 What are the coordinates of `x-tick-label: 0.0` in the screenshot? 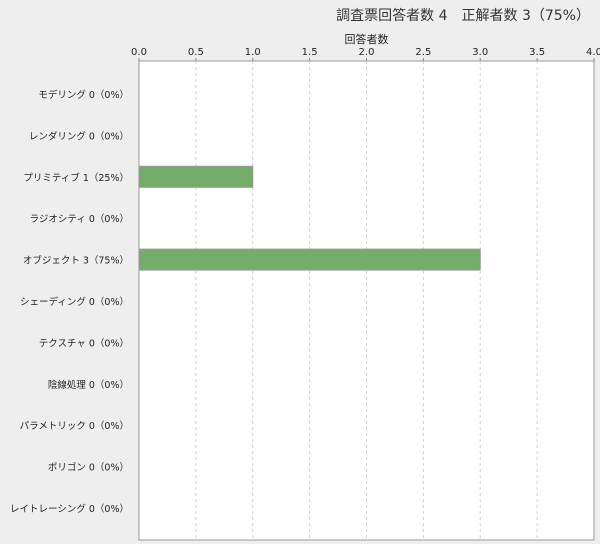 It's located at (139, 52).